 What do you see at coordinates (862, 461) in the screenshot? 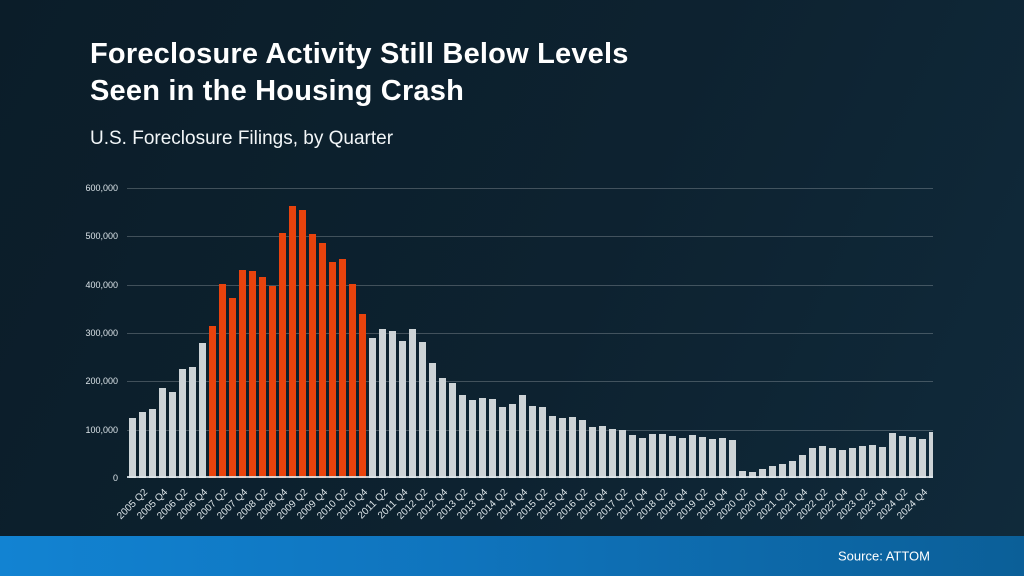
I see `bar-2023-q2` at bounding box center [862, 461].